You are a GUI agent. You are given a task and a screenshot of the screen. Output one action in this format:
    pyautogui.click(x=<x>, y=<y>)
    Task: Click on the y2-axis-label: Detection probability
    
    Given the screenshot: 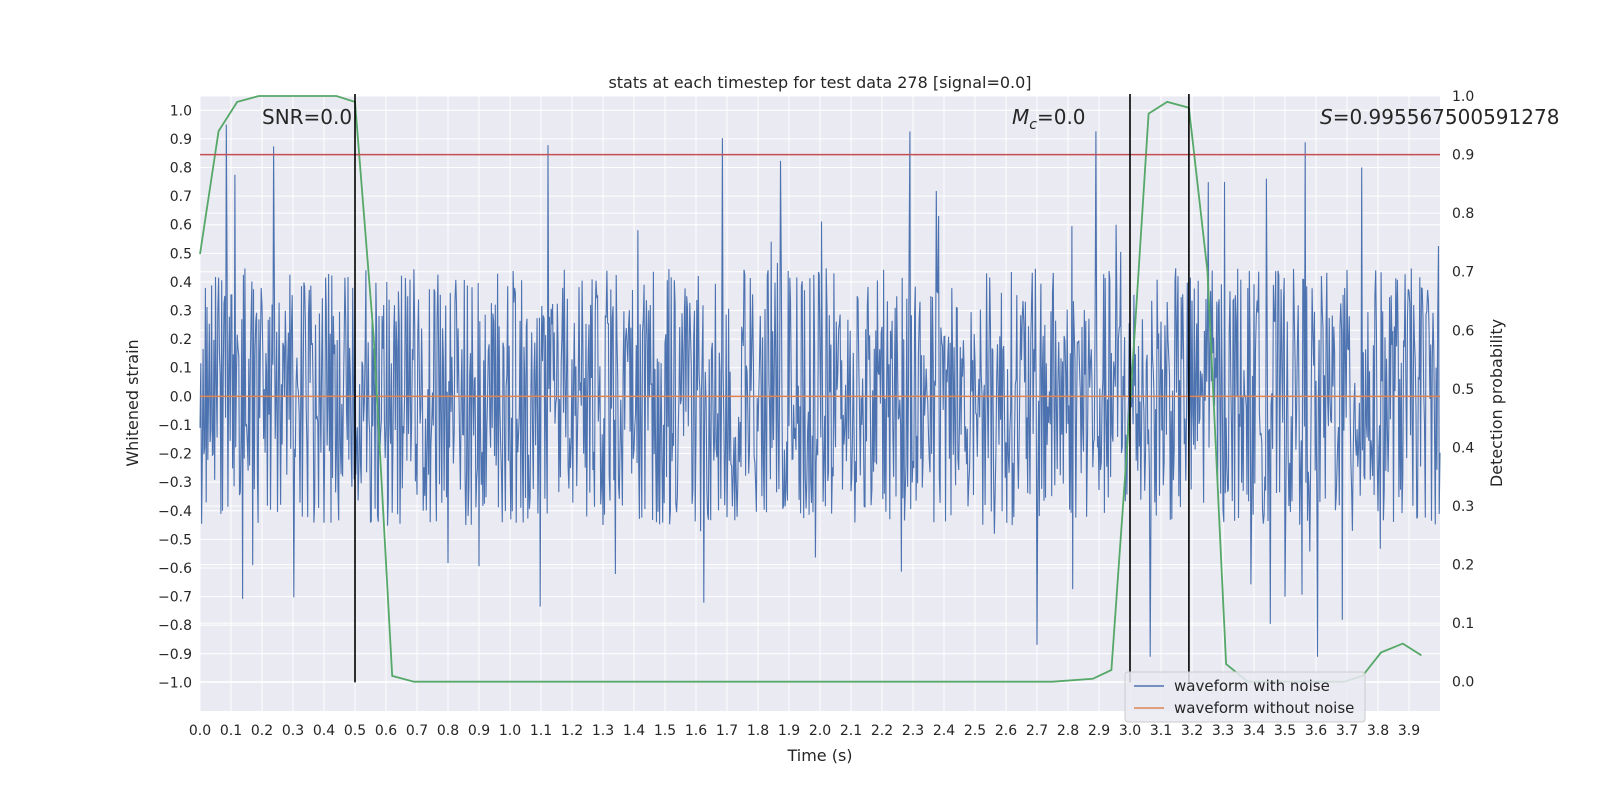 What is the action you would take?
    pyautogui.click(x=1496, y=403)
    